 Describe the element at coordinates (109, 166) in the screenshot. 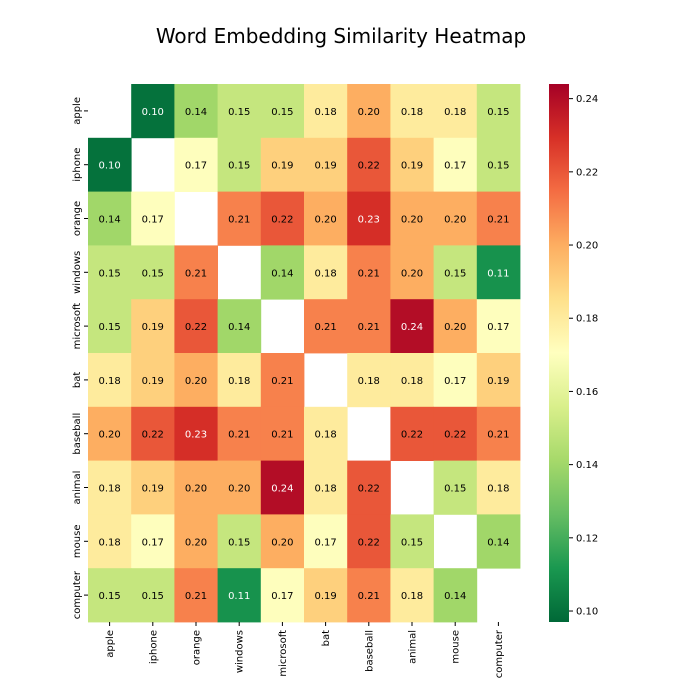

I see `cell-value-label: 0.10` at that location.